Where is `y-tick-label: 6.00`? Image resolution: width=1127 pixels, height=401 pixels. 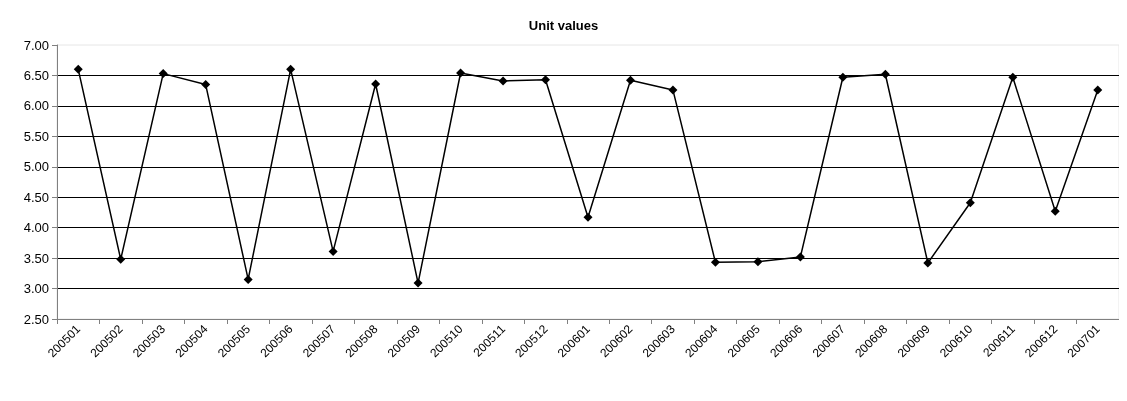
y-tick-label: 6.00 is located at coordinates (36, 106).